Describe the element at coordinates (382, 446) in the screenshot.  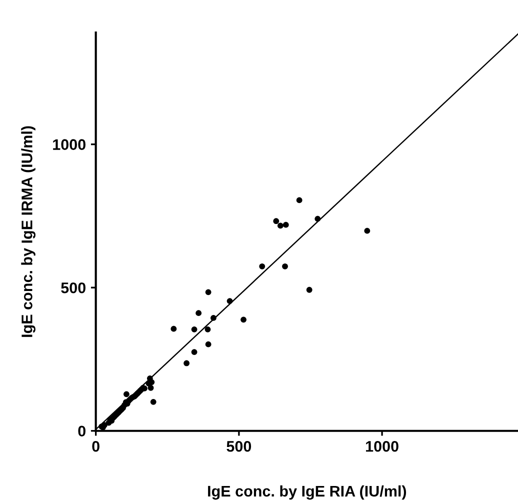
I see `x-tick-label: 1000` at that location.